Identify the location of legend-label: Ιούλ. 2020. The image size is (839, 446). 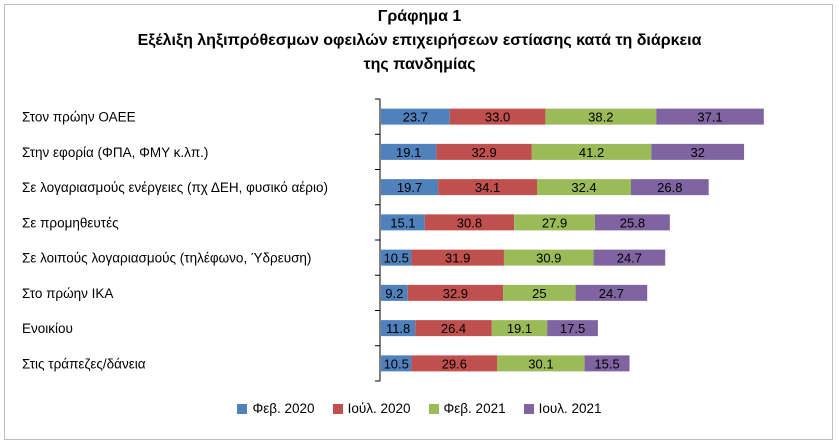
(379, 408).